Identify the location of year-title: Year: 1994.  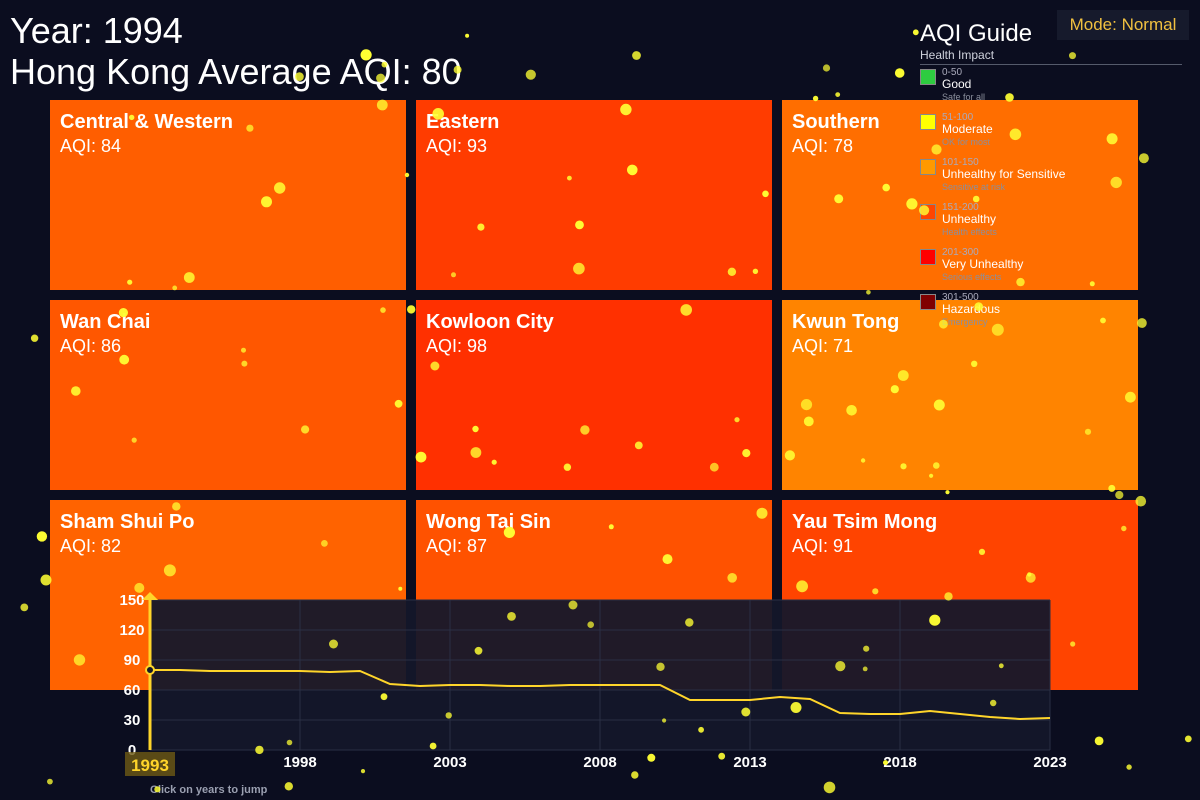
(96, 30).